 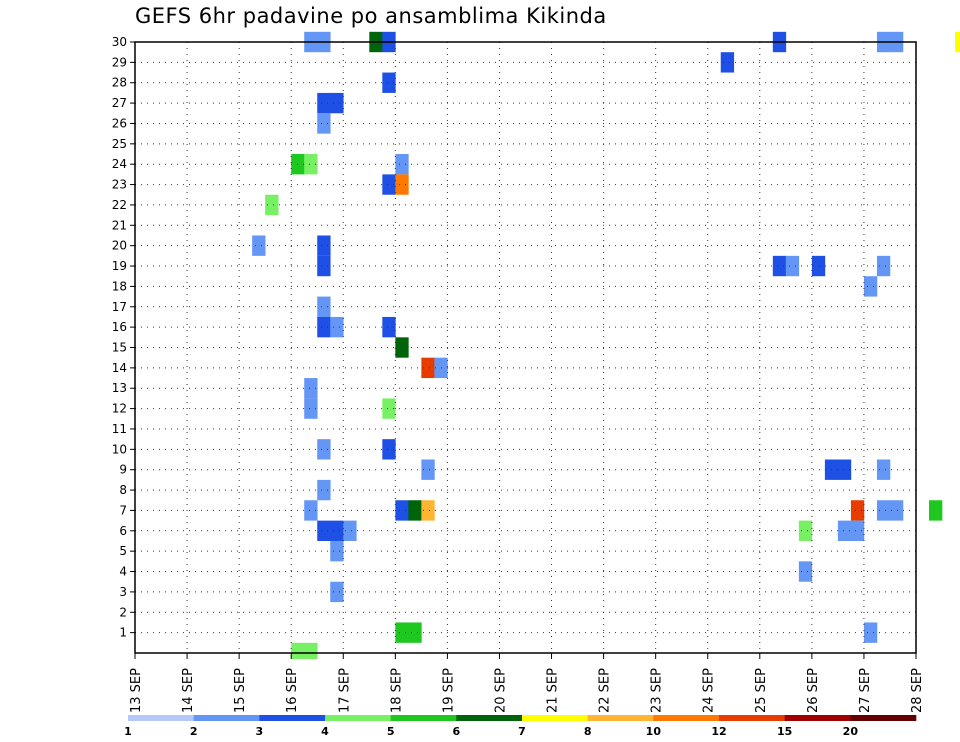 What do you see at coordinates (448, 690) in the screenshot?
I see `x-tick-label: 19 SEP` at bounding box center [448, 690].